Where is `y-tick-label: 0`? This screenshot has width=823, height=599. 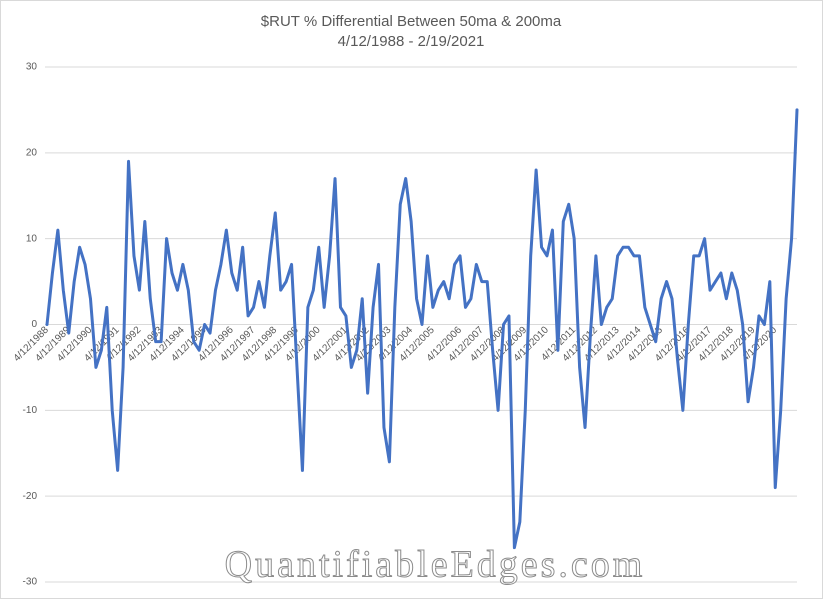
y-tick-label: 0 is located at coordinates (34, 324).